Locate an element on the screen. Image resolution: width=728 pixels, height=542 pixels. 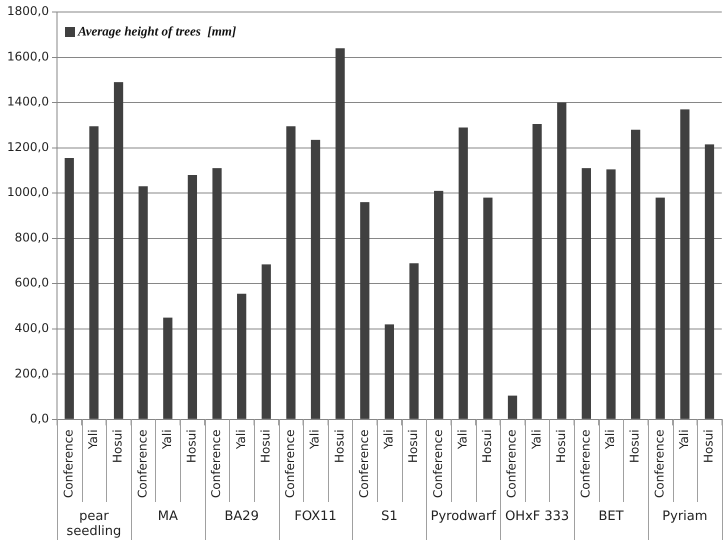
y-tick-label: 1800,0 is located at coordinates (27, 11).